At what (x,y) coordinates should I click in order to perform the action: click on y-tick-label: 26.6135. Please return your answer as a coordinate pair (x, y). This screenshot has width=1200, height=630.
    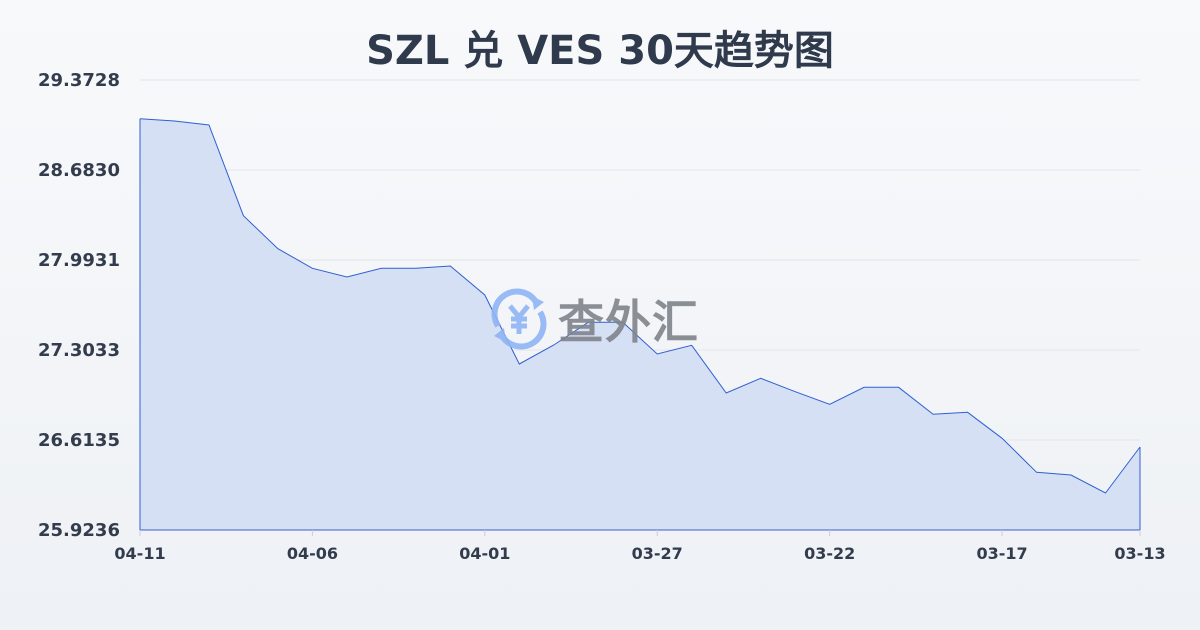
    Looking at the image, I should click on (79, 440).